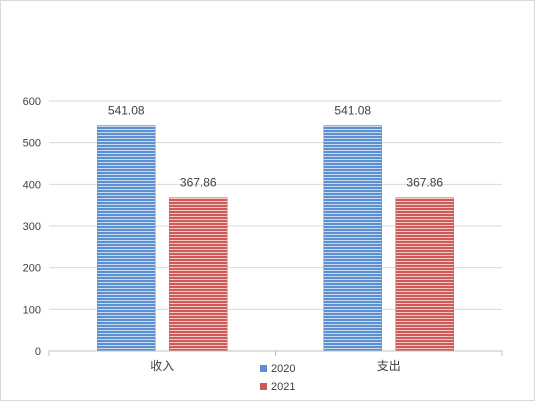 The width and height of the screenshot is (535, 402). Describe the element at coordinates (389, 366) in the screenshot. I see `x-category-label: 支出` at that location.